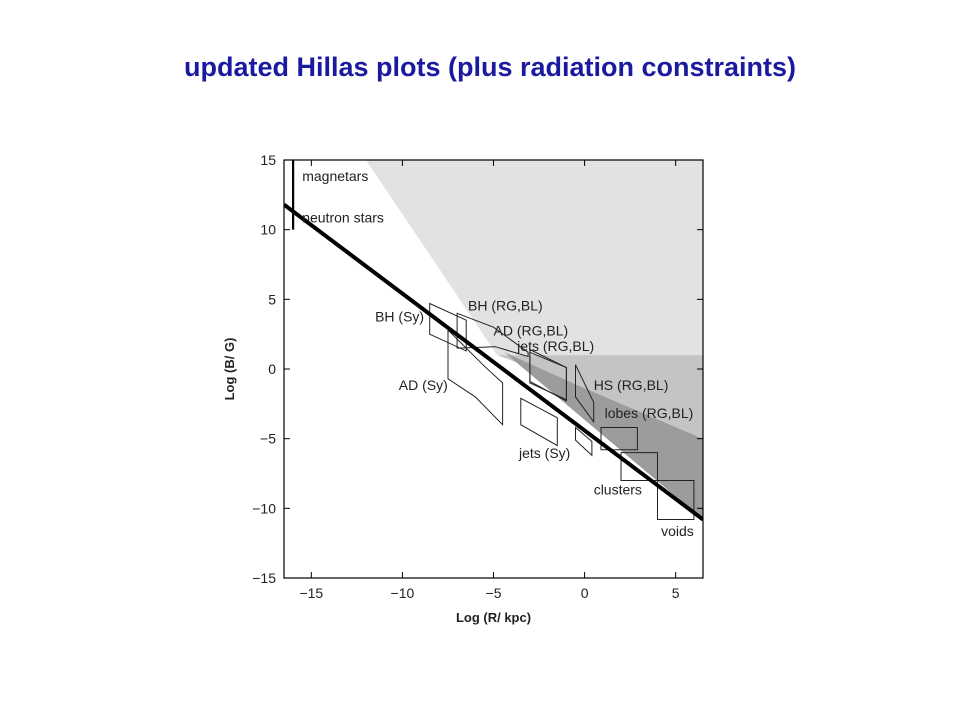  Describe the element at coordinates (492, 335) in the screenshot. I see `box-bh-rg-bl` at that location.